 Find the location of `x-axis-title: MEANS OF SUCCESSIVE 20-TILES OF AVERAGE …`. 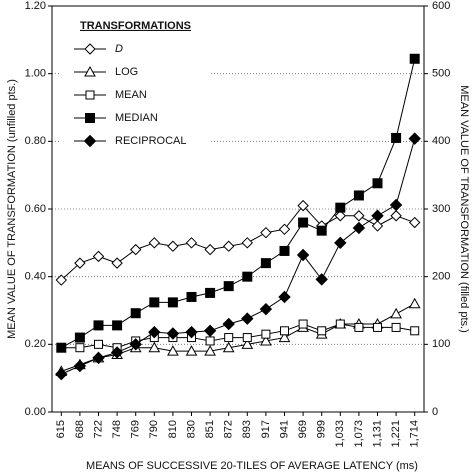

x-axis-title: MEANS OF SUCCESSIVE 20-TILES OF AVERAGE … is located at coordinates (252, 466).